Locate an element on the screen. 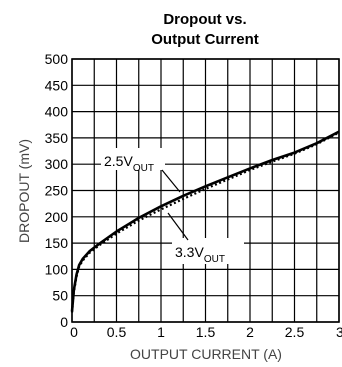 The image size is (342, 367). y-tick-label: 150 is located at coordinates (57, 243).